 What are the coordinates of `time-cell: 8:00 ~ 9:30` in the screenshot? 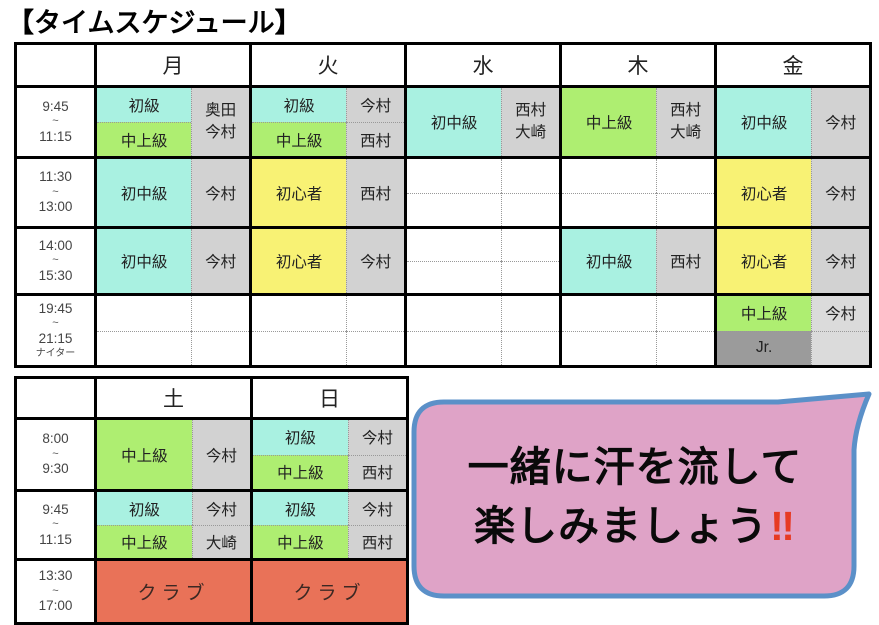 It's located at (55, 453).